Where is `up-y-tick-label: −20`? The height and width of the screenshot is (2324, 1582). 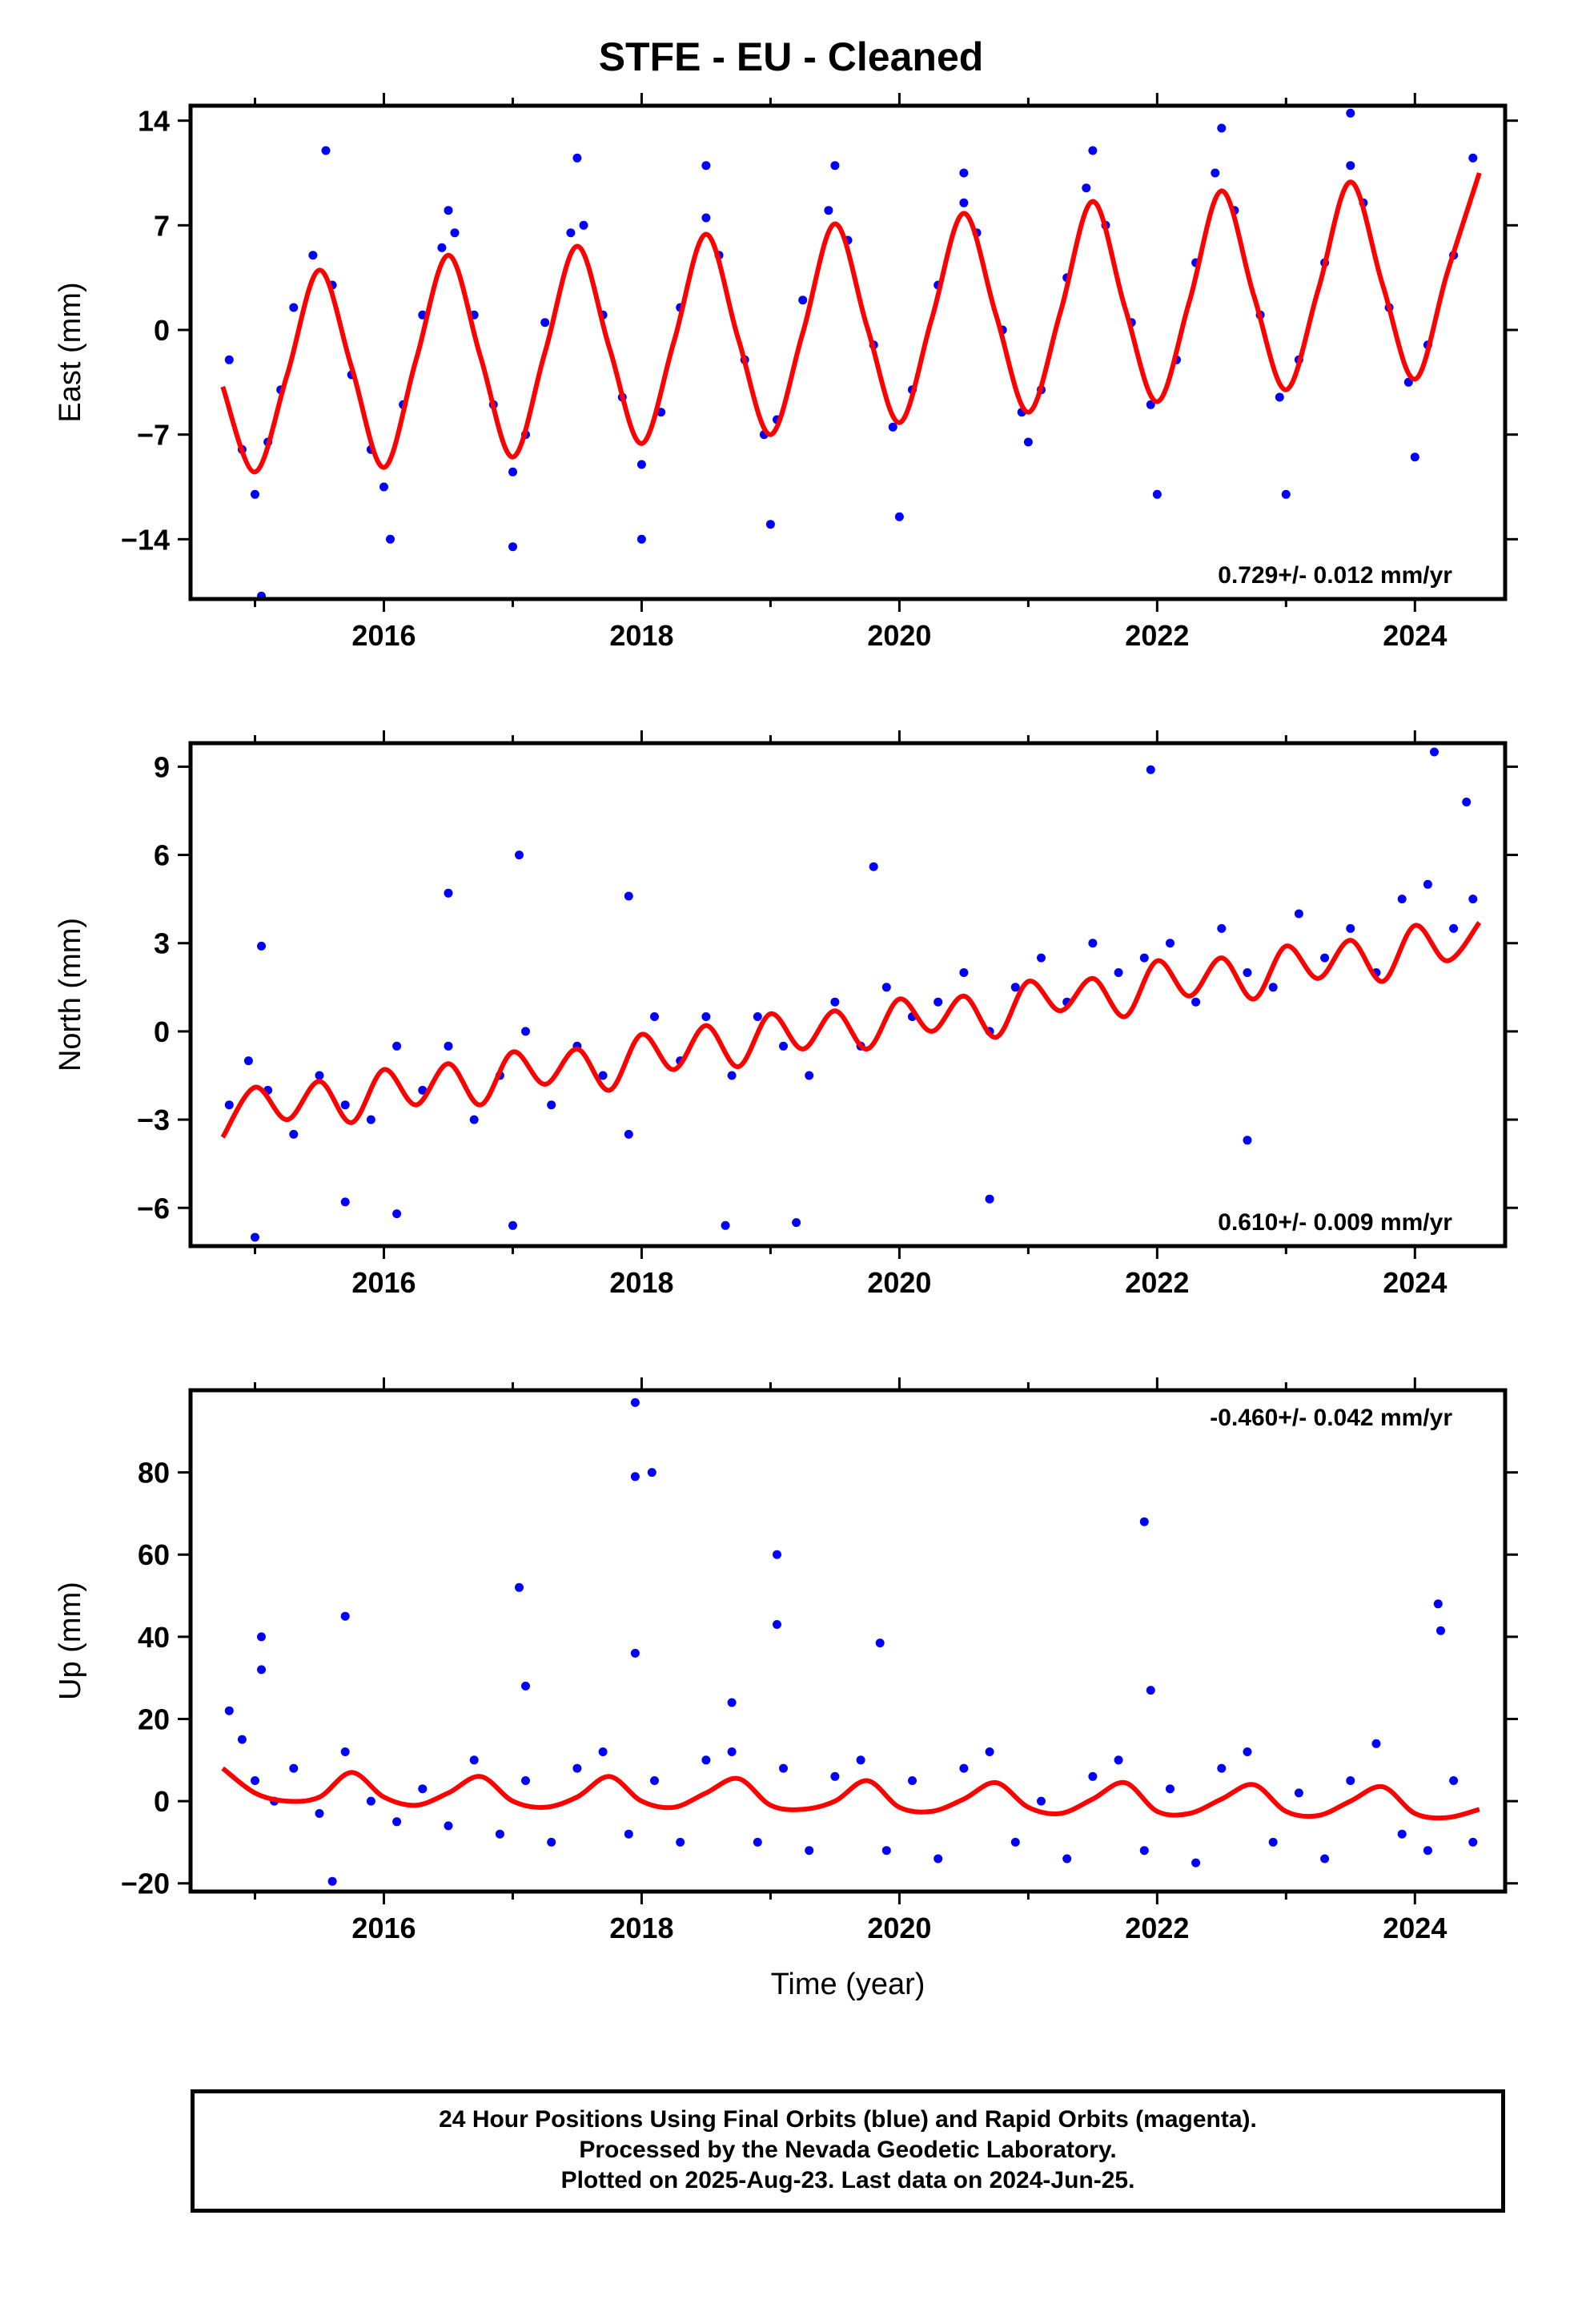
up-y-tick-label: −20 is located at coordinates (145, 1884).